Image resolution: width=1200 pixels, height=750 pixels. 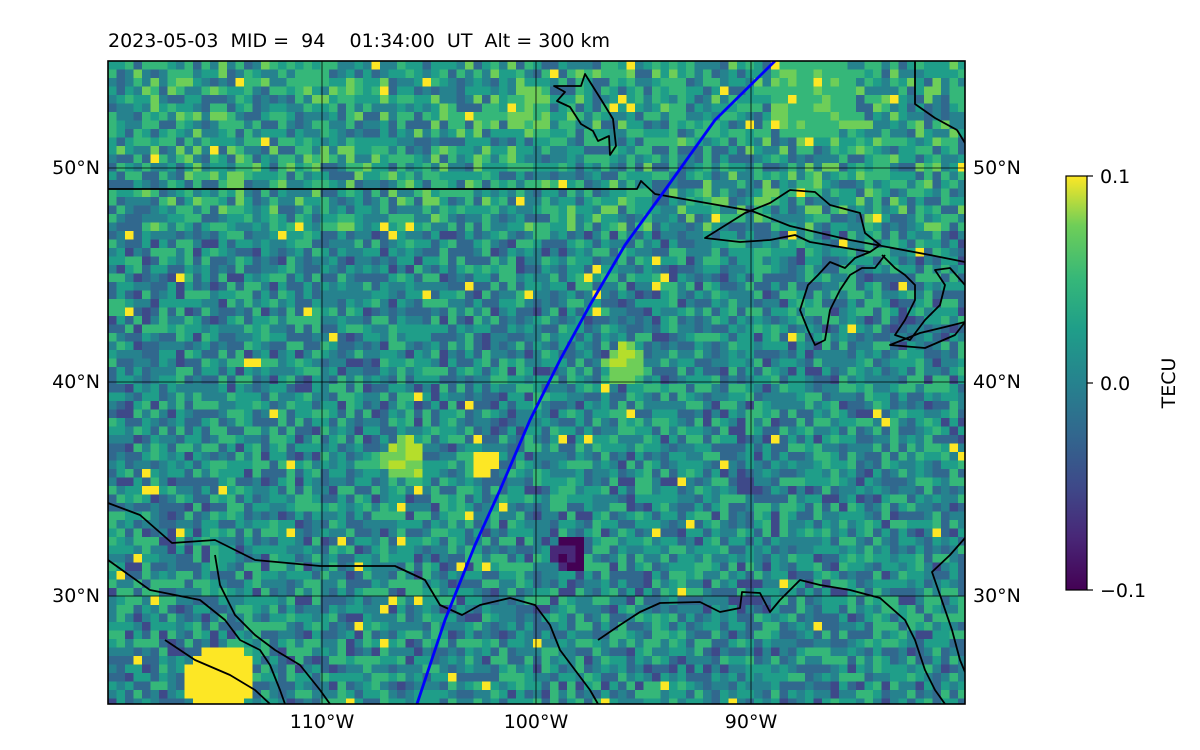 I want to click on gulf-coast-mexico, so click(x=353, y=603).